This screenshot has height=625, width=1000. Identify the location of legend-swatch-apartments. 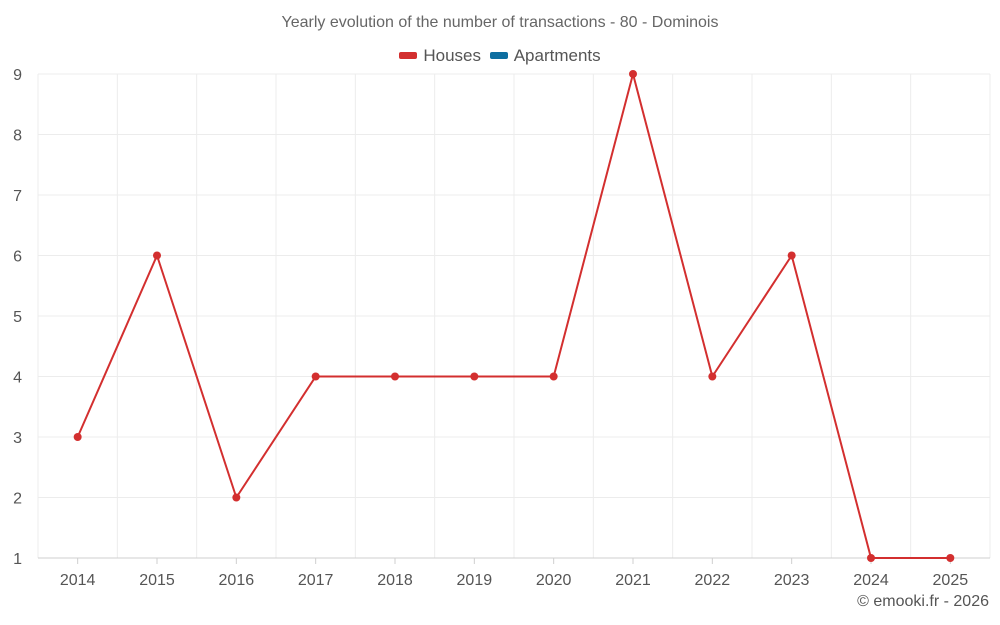
(498, 55).